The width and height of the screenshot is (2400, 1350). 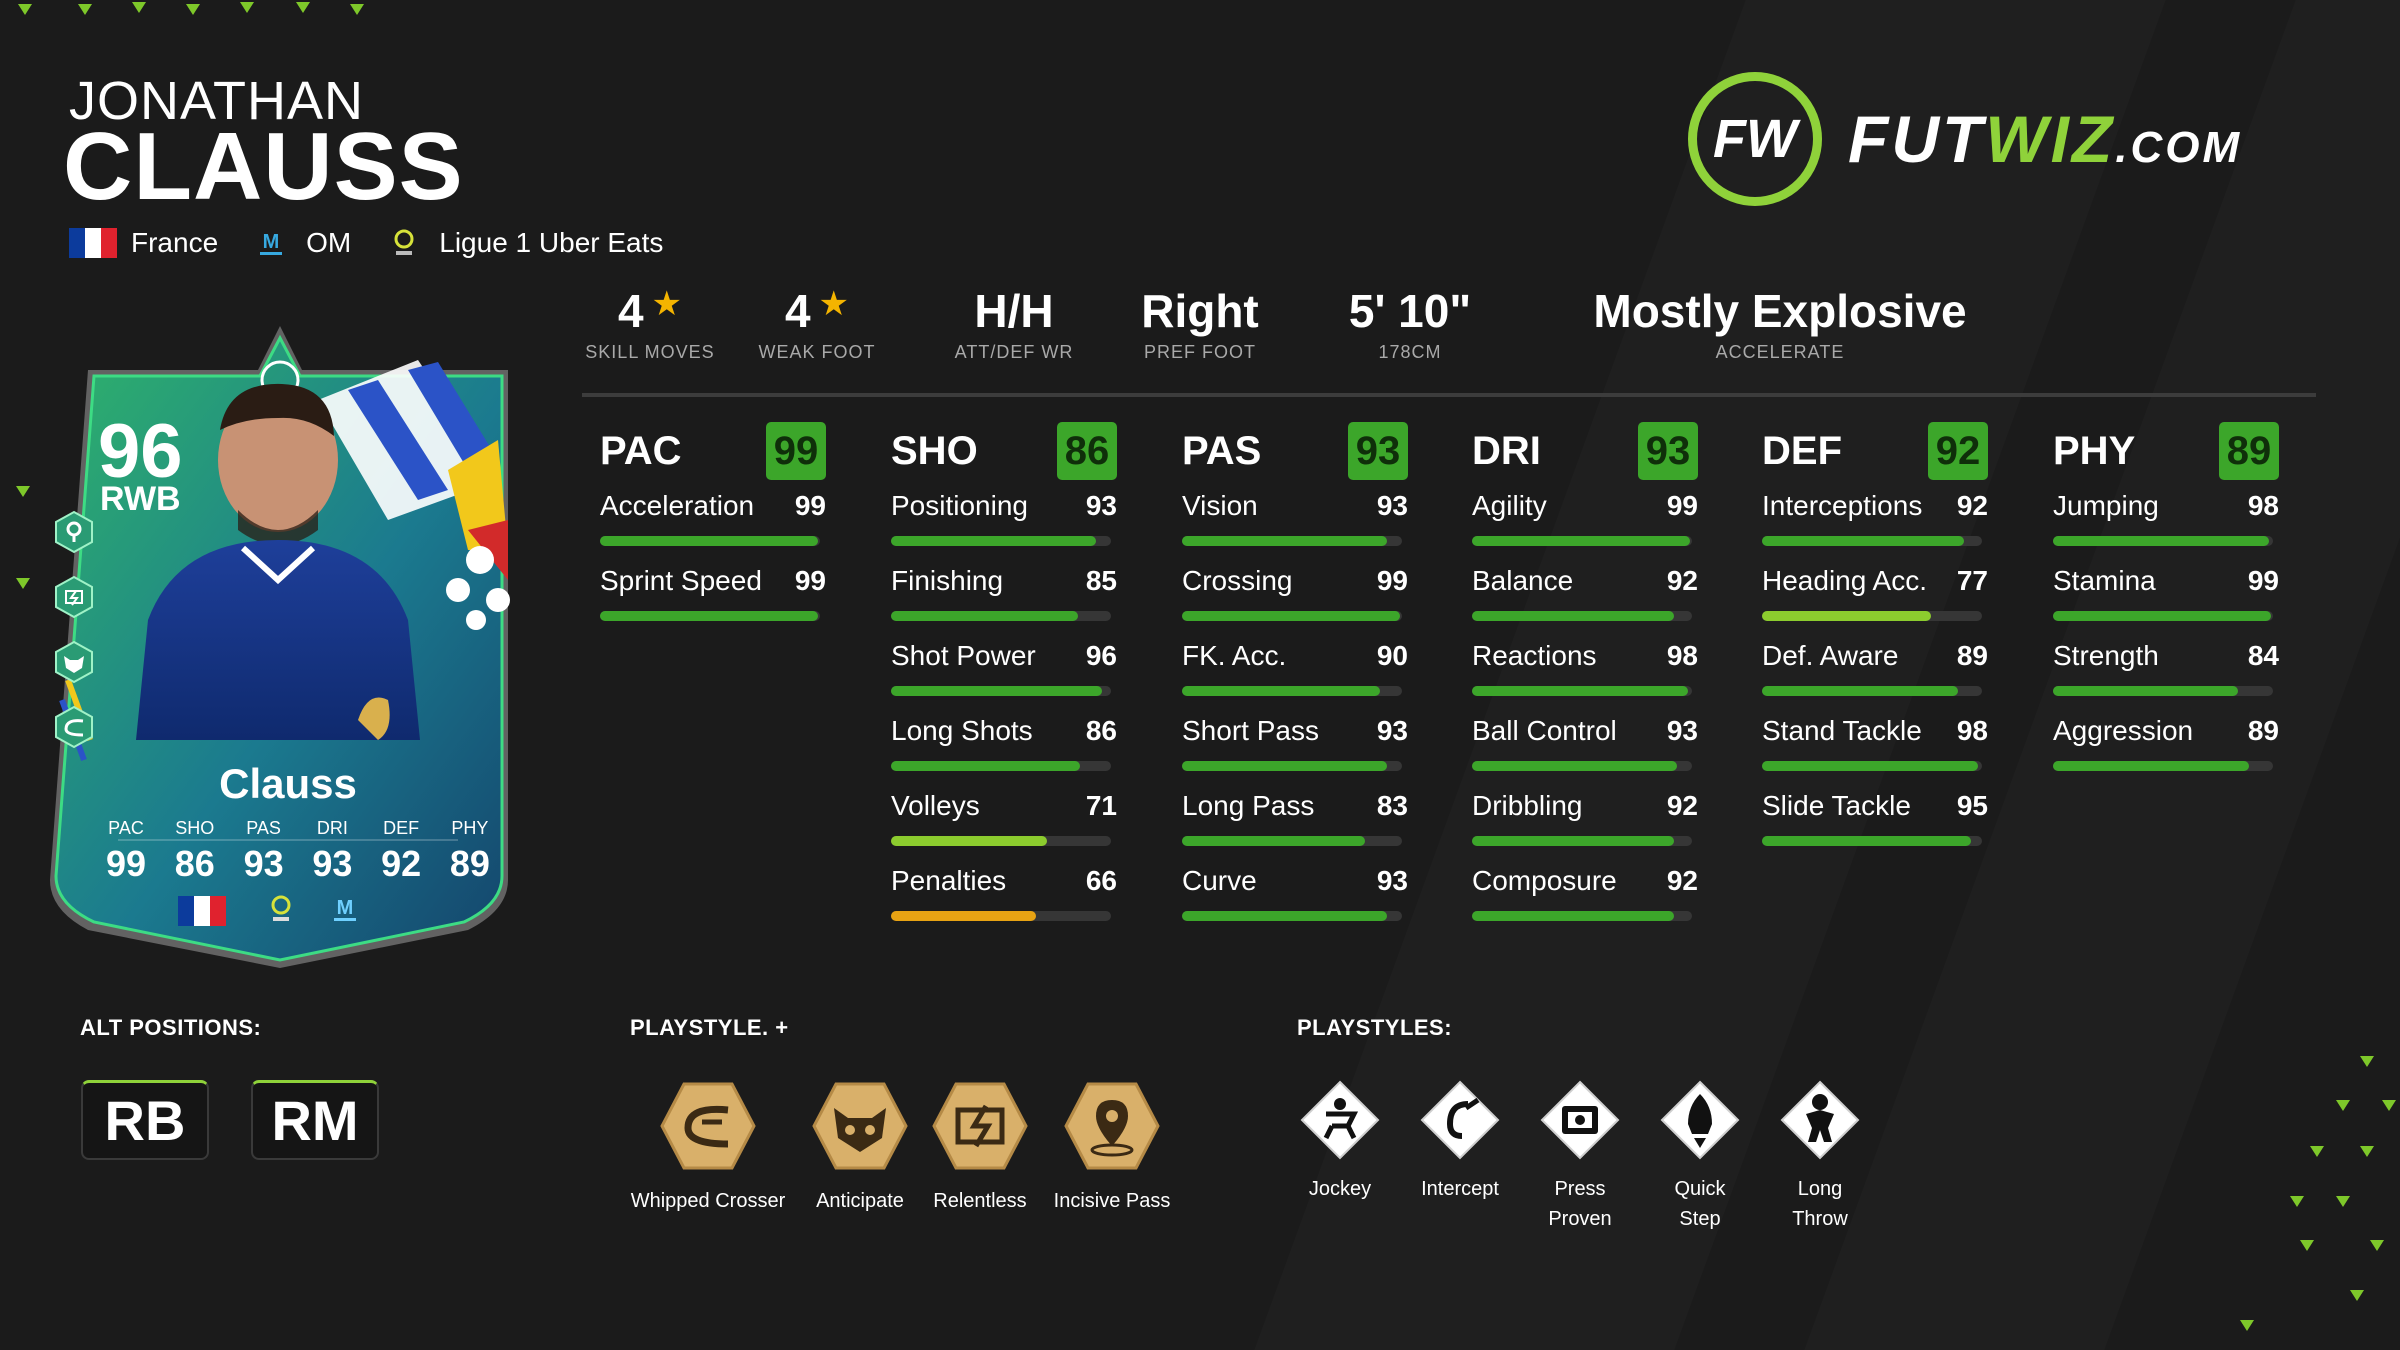 I want to click on stat-row: Stand Tackle 98, so click(x=1875, y=744).